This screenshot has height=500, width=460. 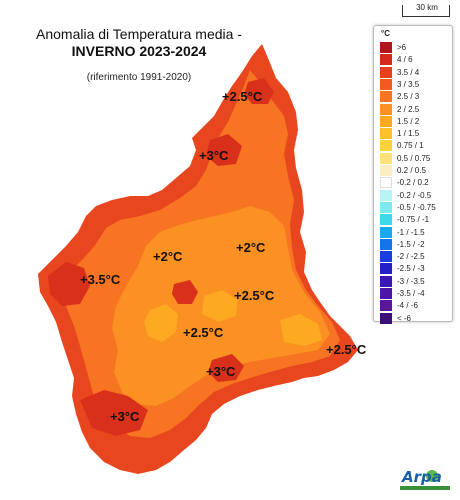 I want to click on region-hot-southwest, so click(x=114, y=413).